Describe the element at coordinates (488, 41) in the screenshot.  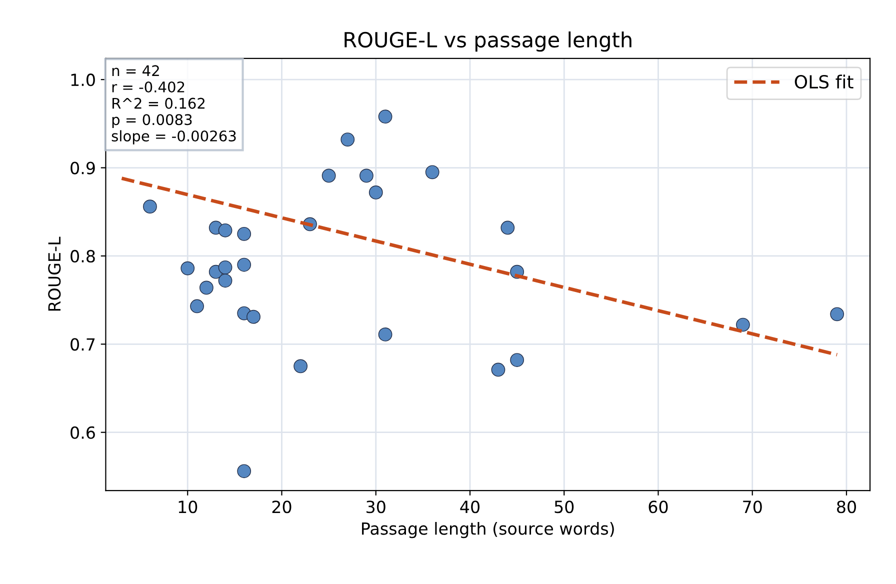
I see `chart-title: ROUGE-L vs passage length` at that location.